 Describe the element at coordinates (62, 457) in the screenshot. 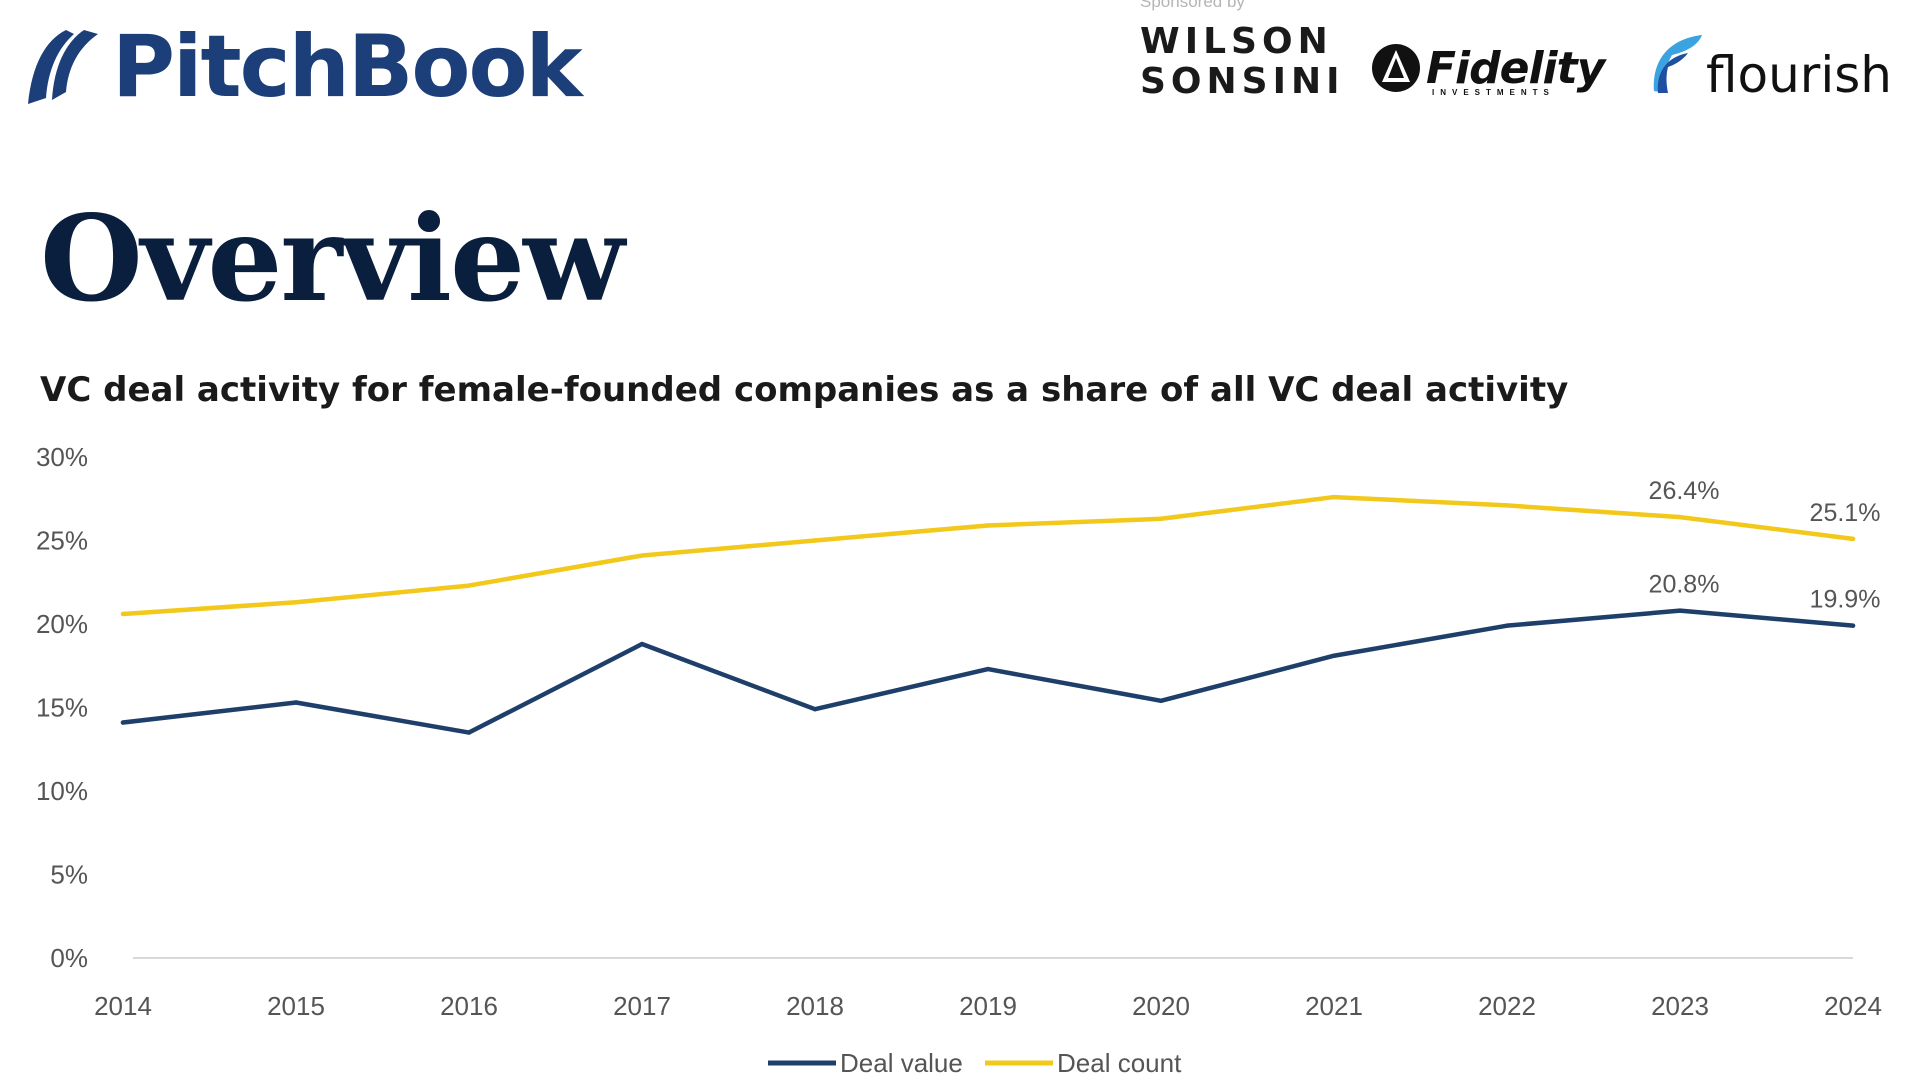

I see `y-tick-label: 30%` at that location.